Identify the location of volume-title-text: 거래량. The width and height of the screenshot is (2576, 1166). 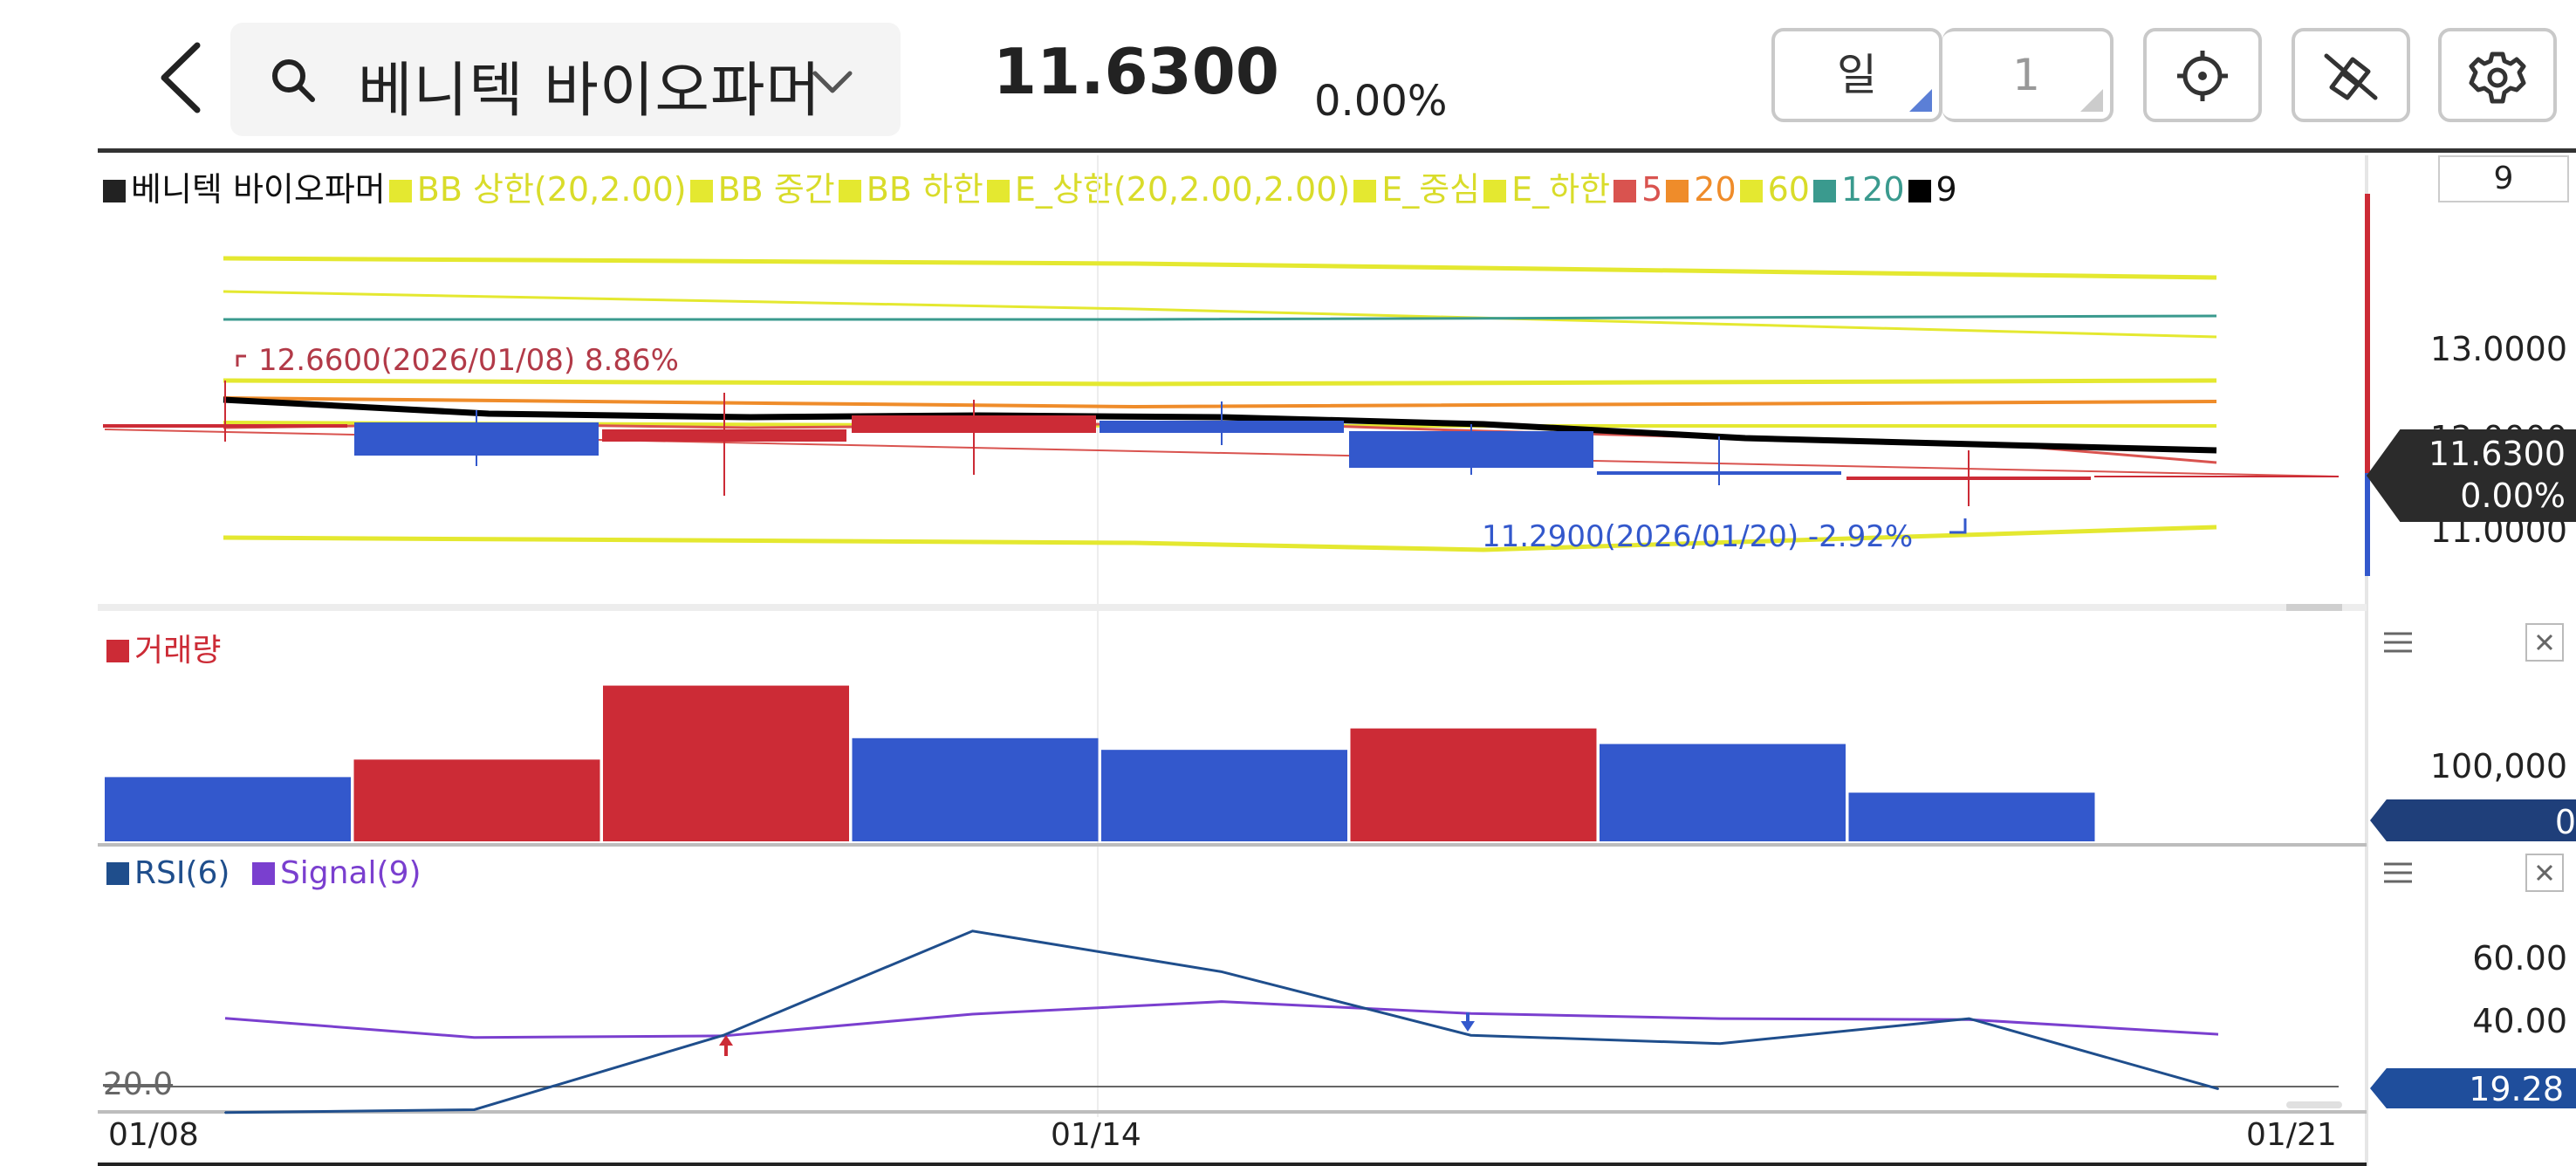
(178, 651).